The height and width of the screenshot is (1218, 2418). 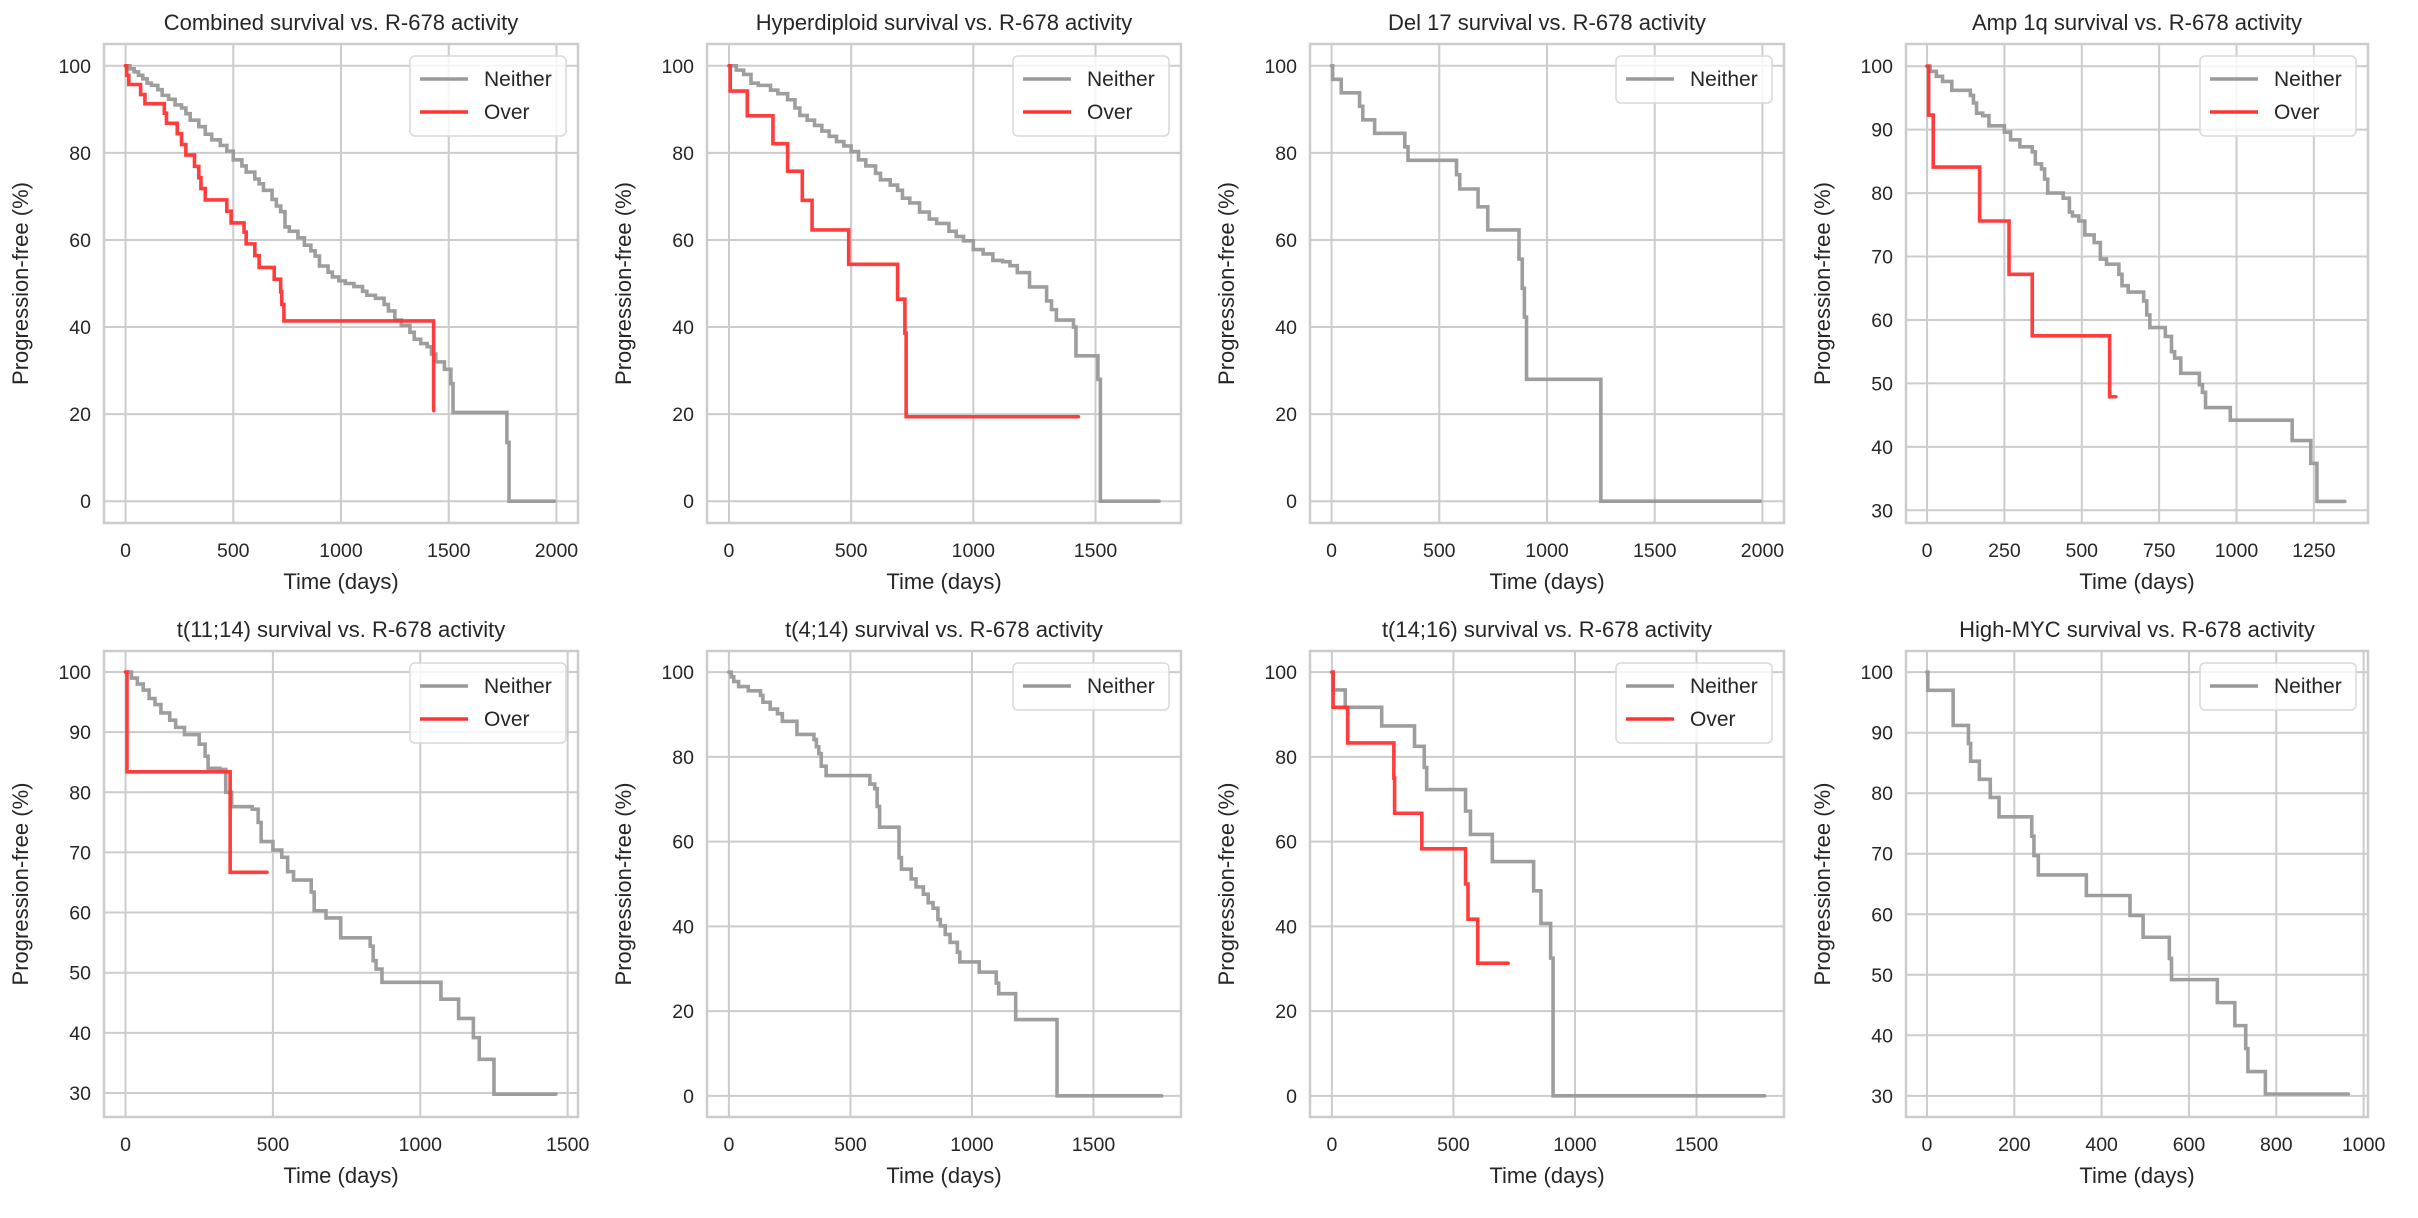 I want to click on chart-title: Del 17 survival vs. R-678 activity, so click(x=1547, y=22).